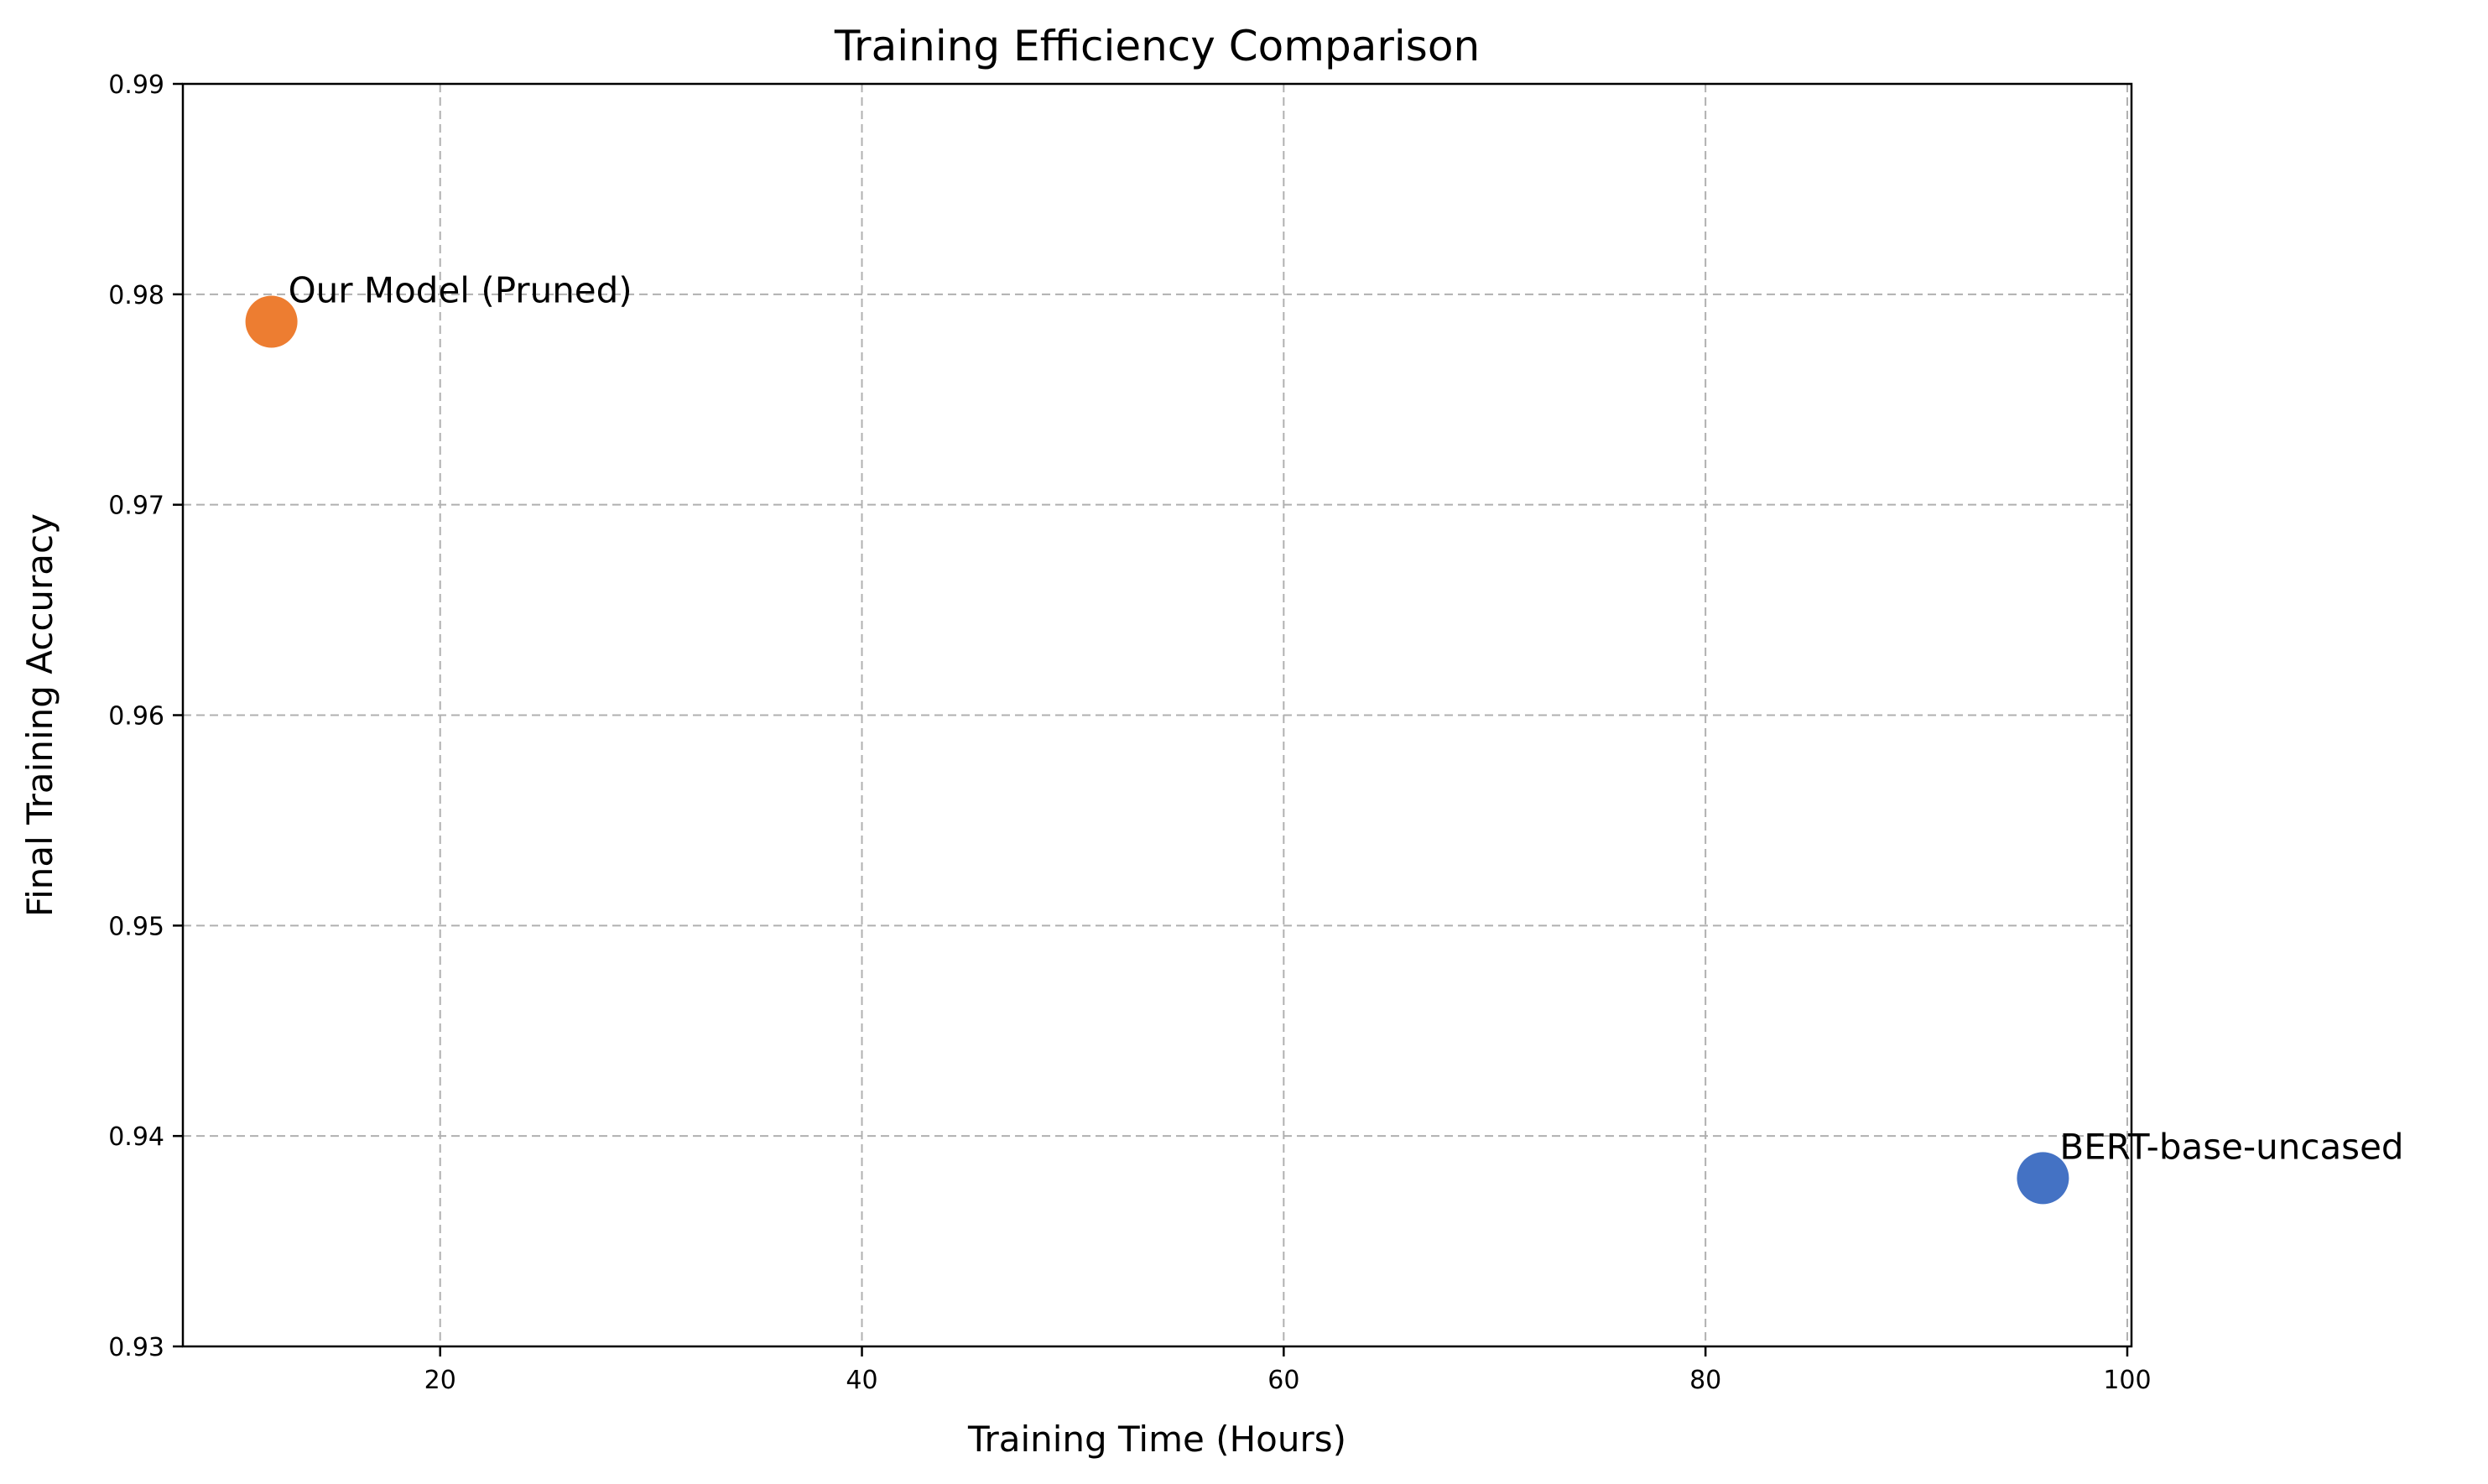 The image size is (2488, 1484). Describe the element at coordinates (2231, 1146) in the screenshot. I see `point-annotation: BERT-base-uncased` at that location.